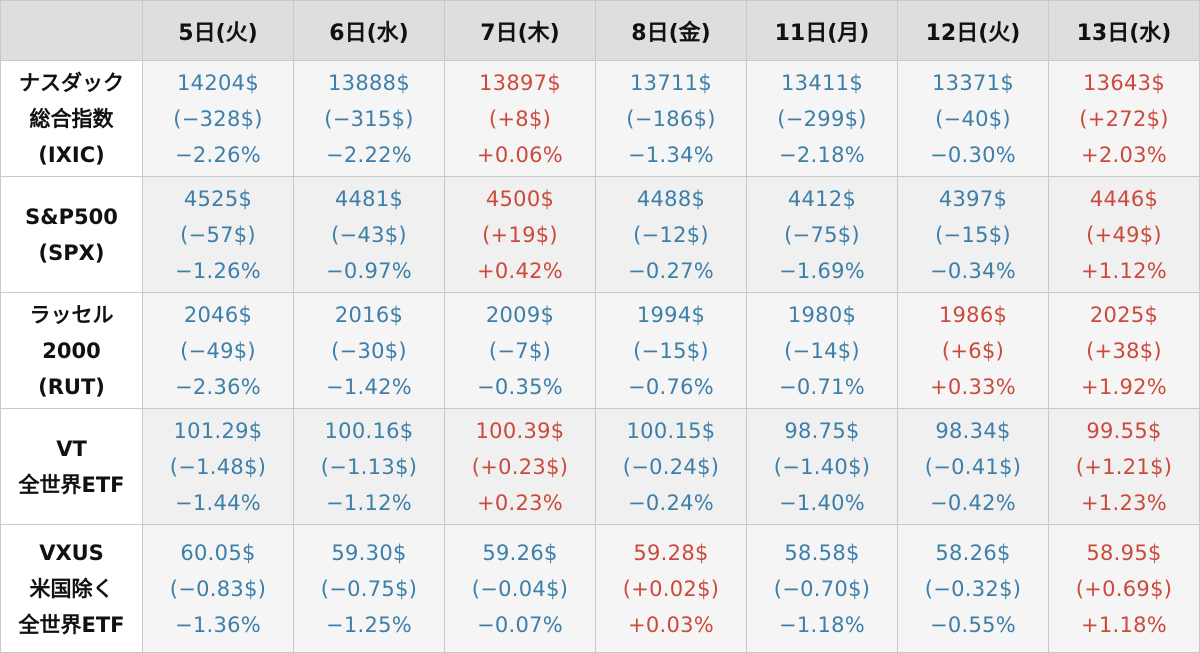 The height and width of the screenshot is (653, 1200). I want to click on change-text: (+0.02$), so click(671, 588).